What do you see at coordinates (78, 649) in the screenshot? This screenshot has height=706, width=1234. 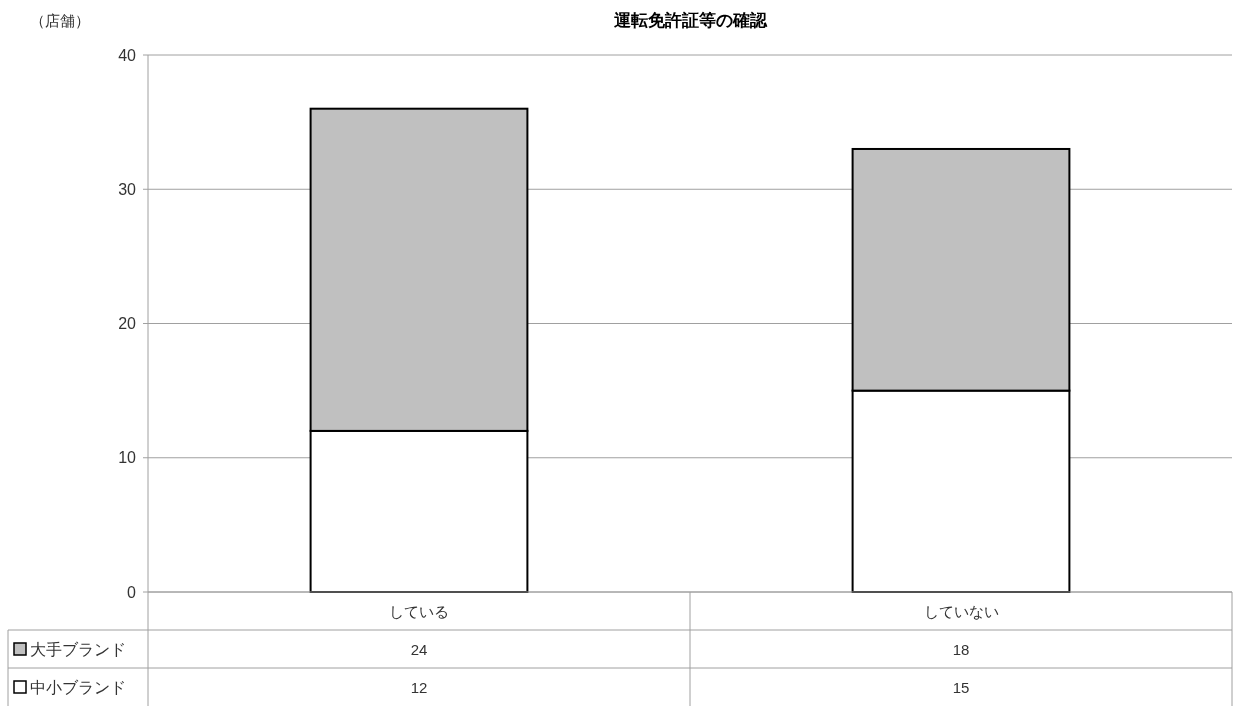 I see `legend-label: 大手ブランド` at bounding box center [78, 649].